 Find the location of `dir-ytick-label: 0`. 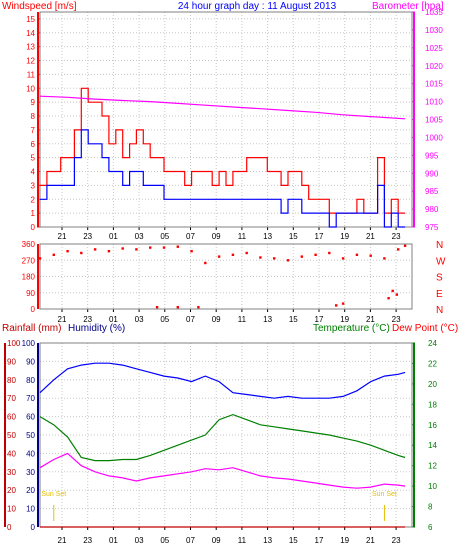

dir-ytick-label: 0 is located at coordinates (33, 309).